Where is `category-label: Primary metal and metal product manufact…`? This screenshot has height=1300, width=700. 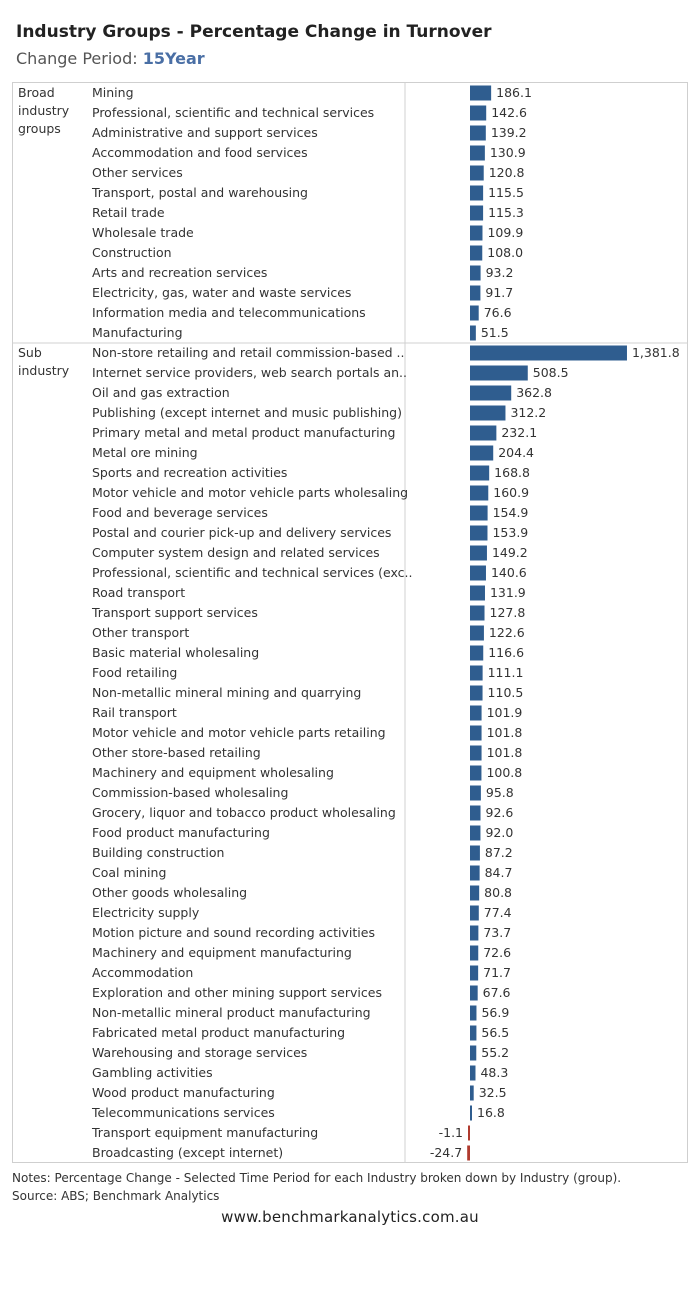
category-label: Primary metal and metal product manufact… is located at coordinates (243, 432).